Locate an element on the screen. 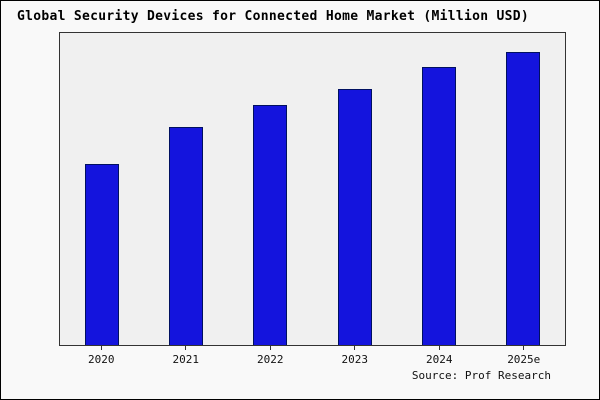  x-tick-cell: 2024 is located at coordinates (439, 356).